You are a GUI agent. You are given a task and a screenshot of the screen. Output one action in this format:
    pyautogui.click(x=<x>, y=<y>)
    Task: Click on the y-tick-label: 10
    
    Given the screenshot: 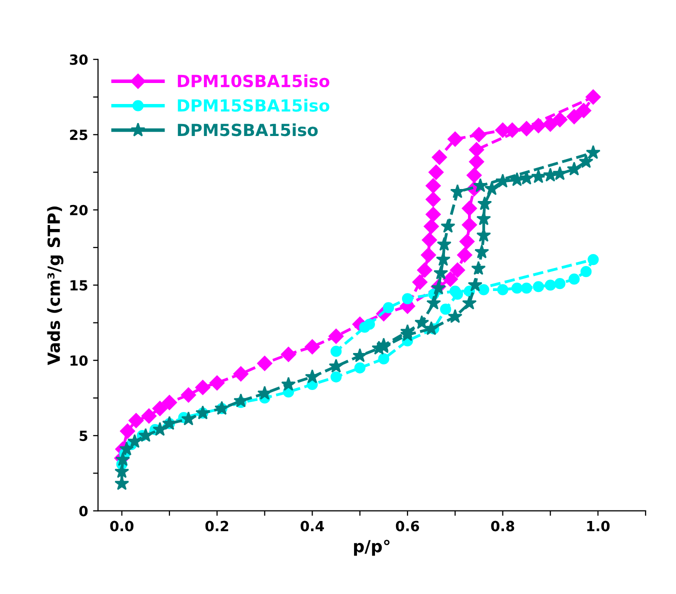 What is the action you would take?
    pyautogui.click(x=79, y=360)
    